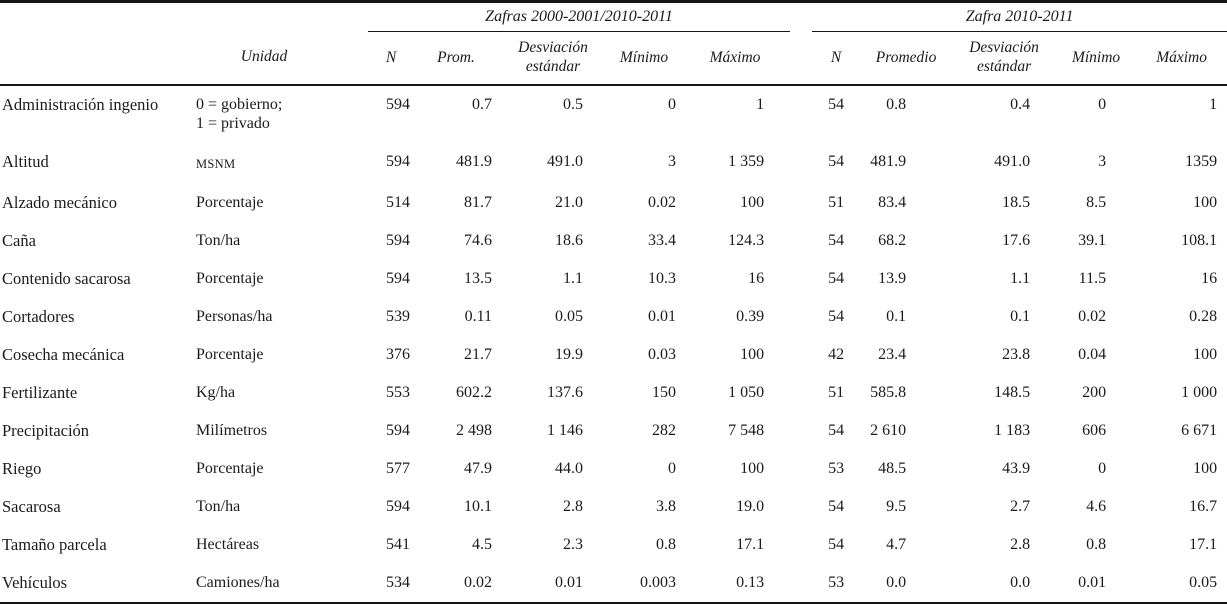 The width and height of the screenshot is (1227, 604). I want to click on cell-prom-g2: 2 610, so click(888, 430).